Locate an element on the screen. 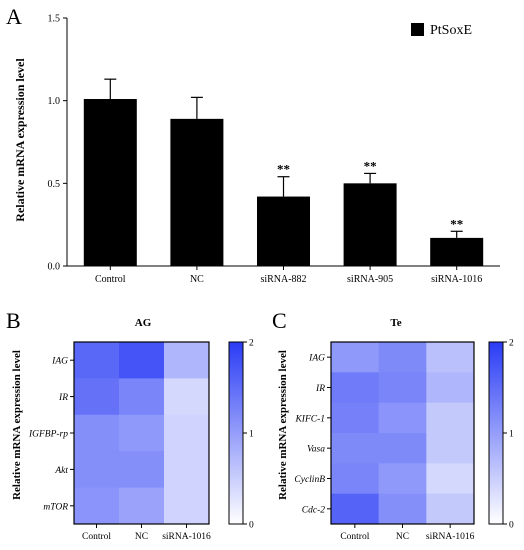  x-tick-label: siRNA-882 is located at coordinates (283, 279).